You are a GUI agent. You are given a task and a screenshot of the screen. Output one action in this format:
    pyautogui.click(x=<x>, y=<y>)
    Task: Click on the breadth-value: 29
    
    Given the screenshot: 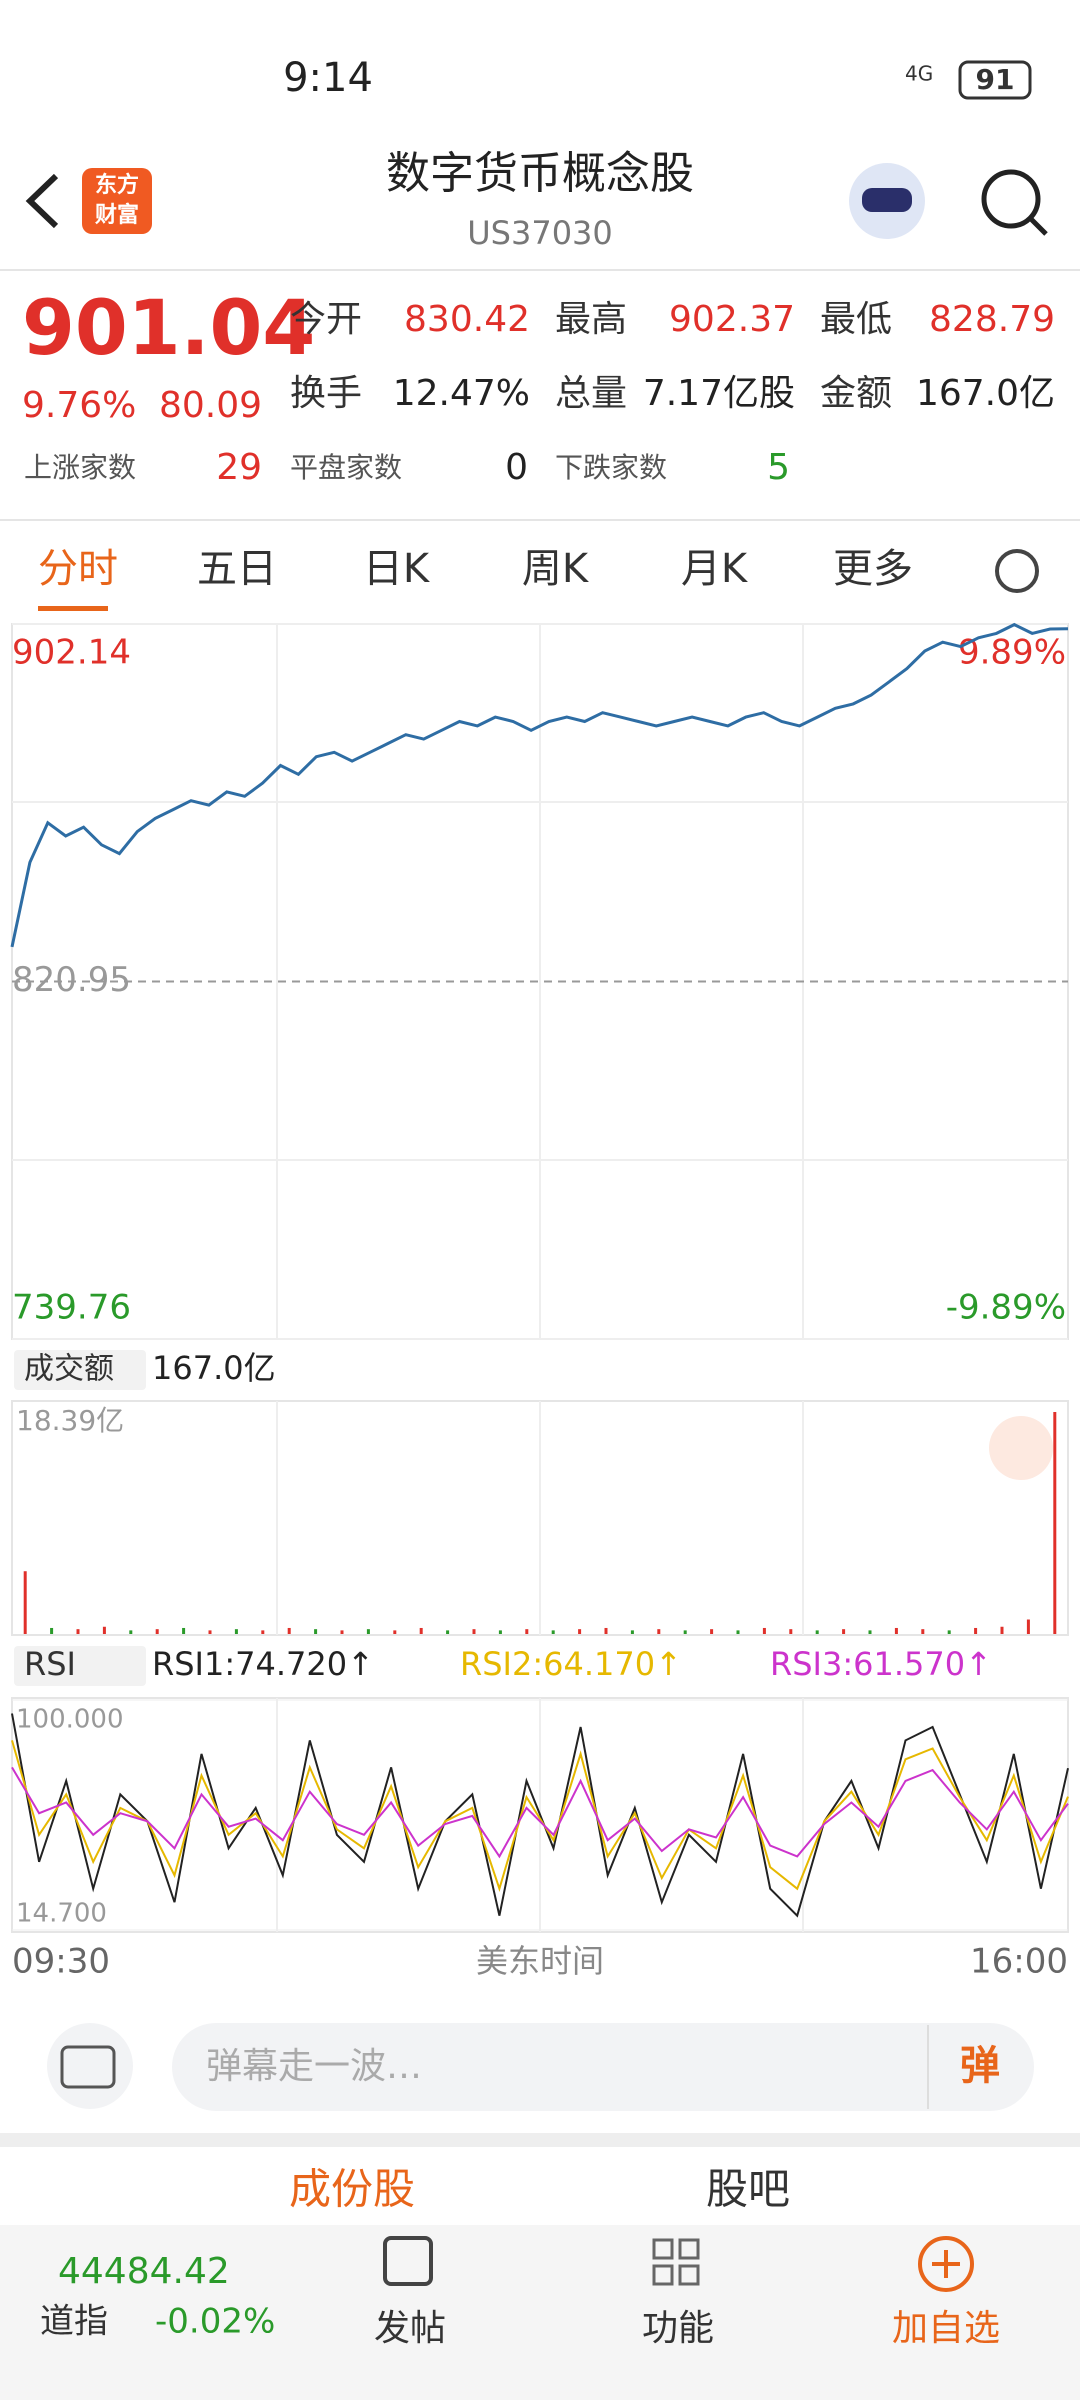 What is the action you would take?
    pyautogui.click(x=239, y=467)
    